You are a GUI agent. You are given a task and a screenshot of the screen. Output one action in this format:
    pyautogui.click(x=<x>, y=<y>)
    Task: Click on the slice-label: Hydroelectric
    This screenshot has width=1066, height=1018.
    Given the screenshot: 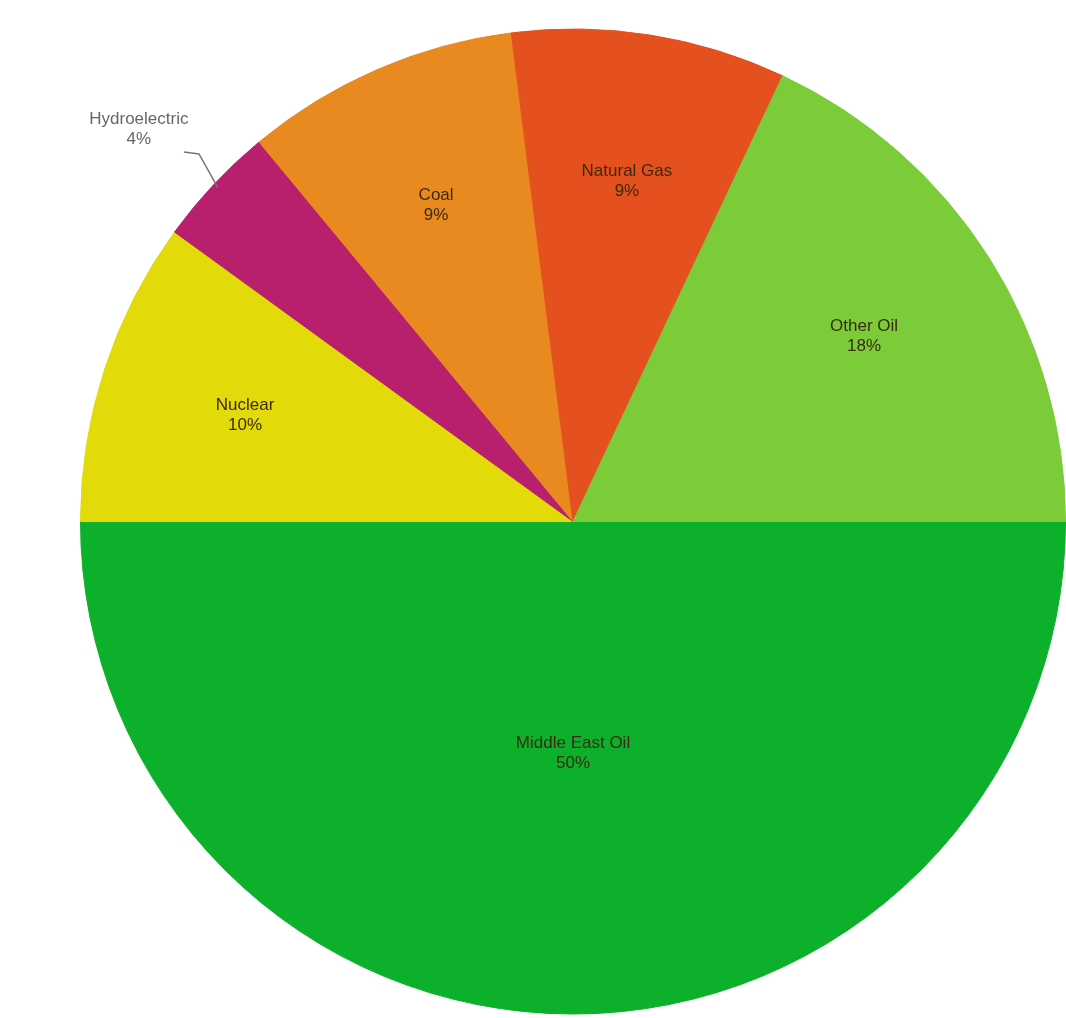 What is the action you would take?
    pyautogui.click(x=139, y=118)
    